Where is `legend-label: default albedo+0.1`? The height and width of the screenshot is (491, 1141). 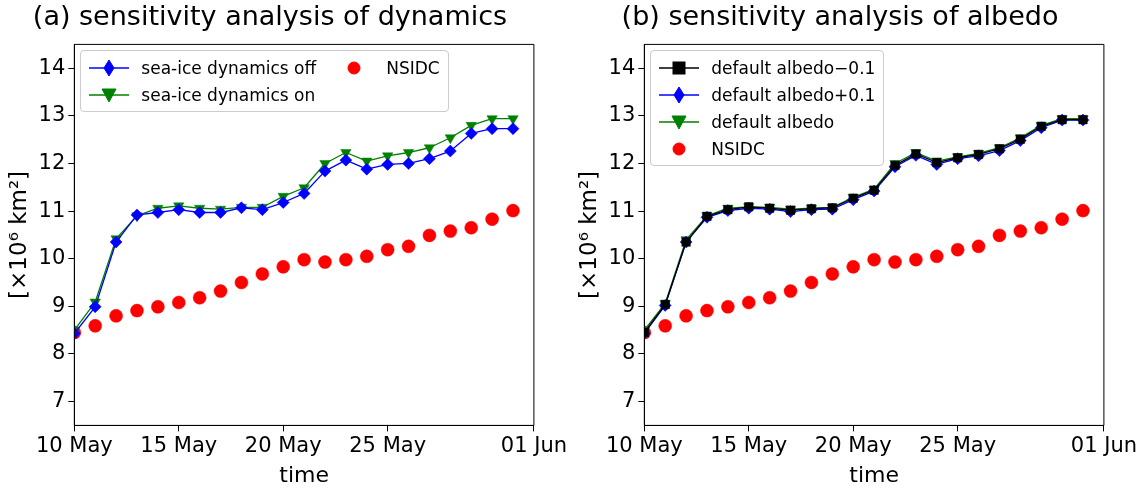
legend-label: default albedo+0.1 is located at coordinates (793, 94).